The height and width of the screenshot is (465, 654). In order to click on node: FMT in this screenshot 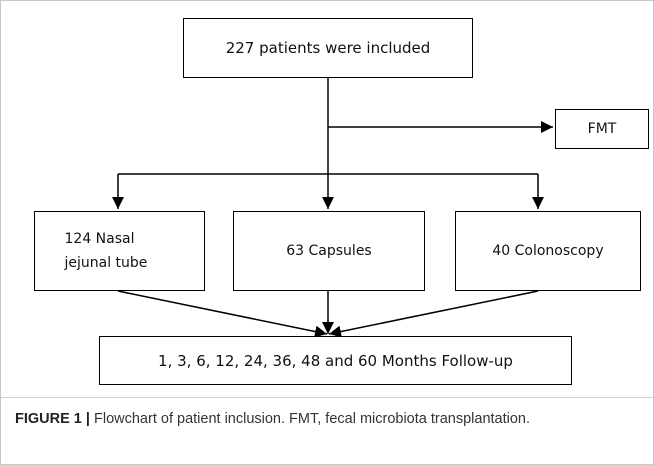, I will do `click(602, 129)`.